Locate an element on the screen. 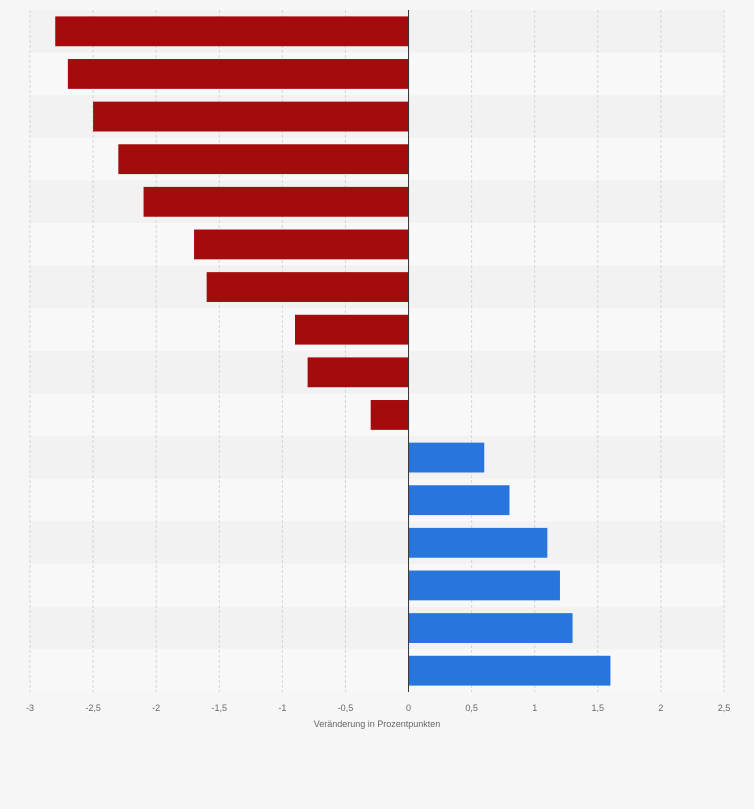 The image size is (754, 809). x-tick-label: 0 is located at coordinates (408, 708).